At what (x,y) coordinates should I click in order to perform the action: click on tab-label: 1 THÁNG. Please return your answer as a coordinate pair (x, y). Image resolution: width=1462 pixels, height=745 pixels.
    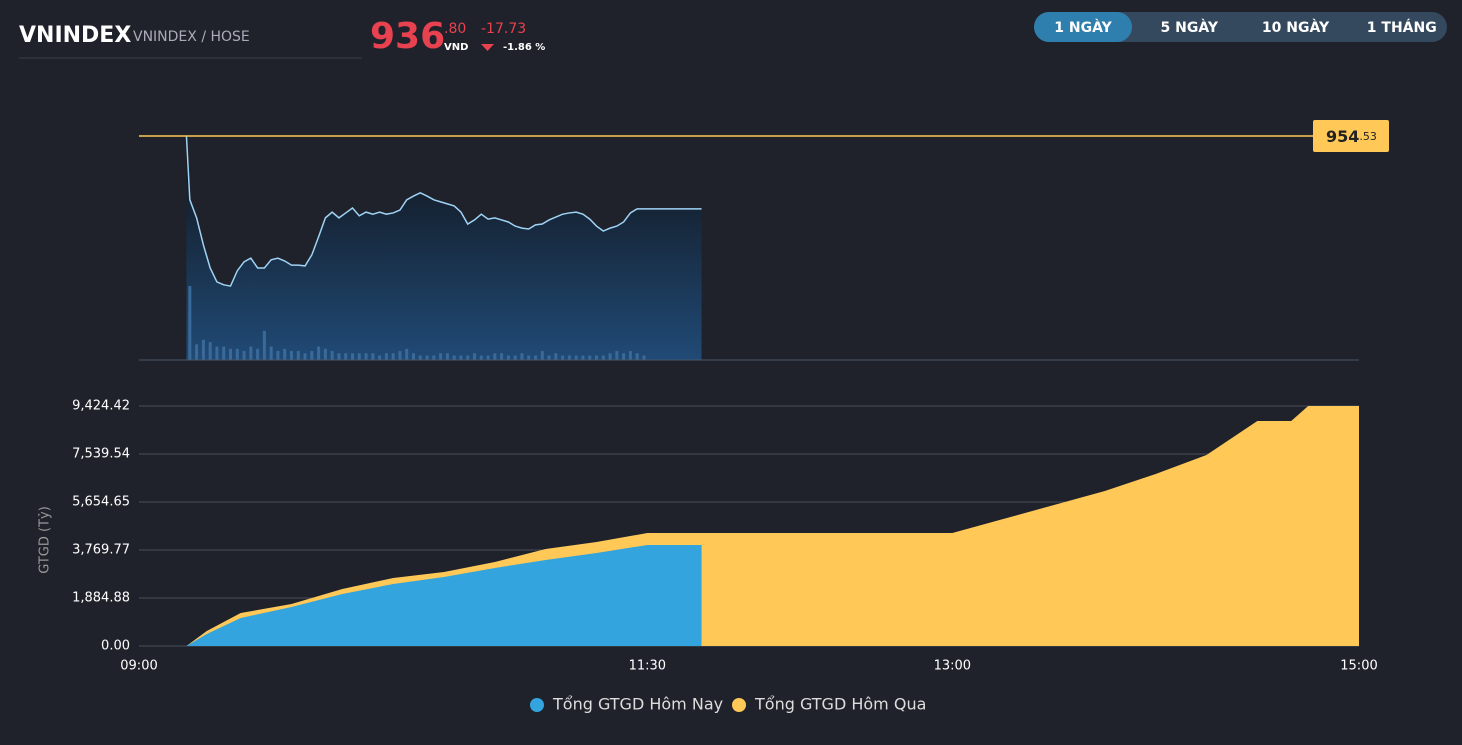
    Looking at the image, I should click on (1402, 27).